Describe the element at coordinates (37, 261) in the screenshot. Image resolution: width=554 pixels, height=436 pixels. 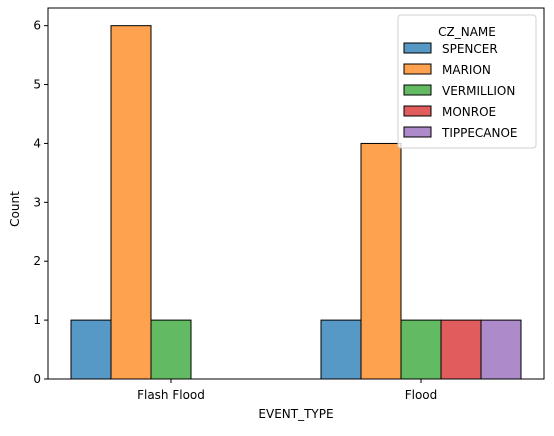
I see `y-tick-label: 2` at that location.